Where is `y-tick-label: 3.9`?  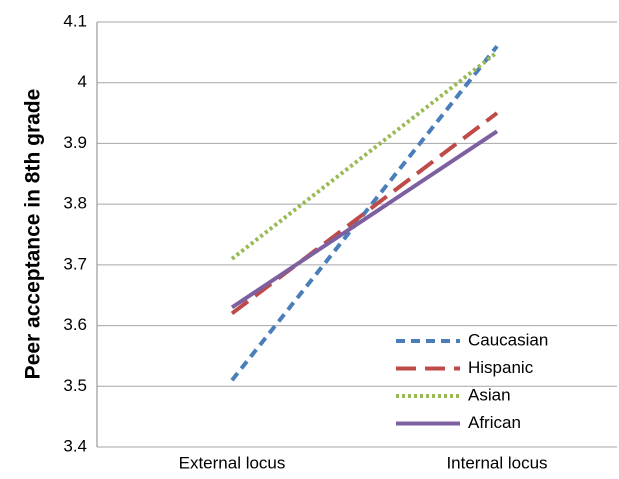
y-tick-label: 3.9 is located at coordinates (75, 142).